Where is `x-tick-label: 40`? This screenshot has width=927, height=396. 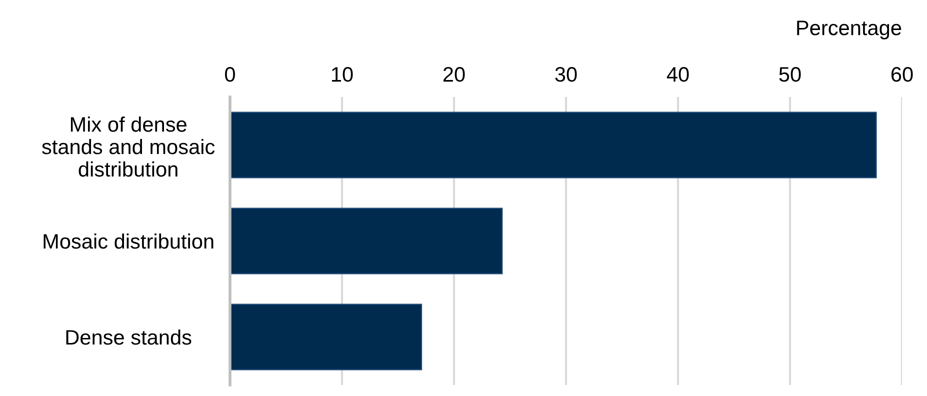 x-tick-label: 40 is located at coordinates (677, 74).